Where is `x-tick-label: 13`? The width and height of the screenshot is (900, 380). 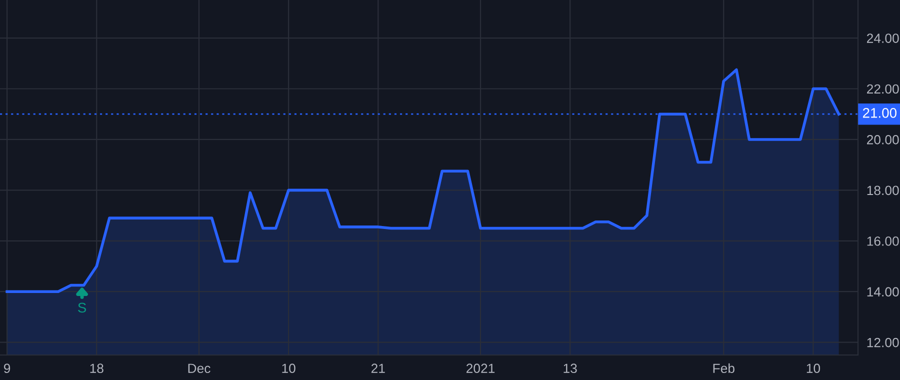
x-tick-label: 13 is located at coordinates (570, 369).